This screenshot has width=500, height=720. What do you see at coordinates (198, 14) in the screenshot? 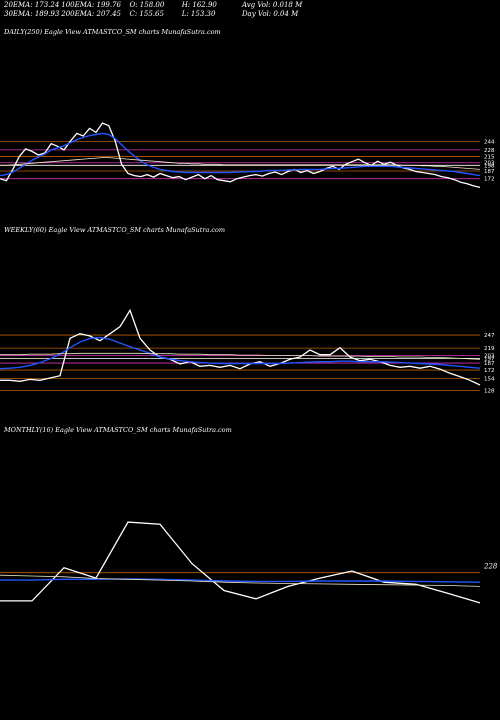
I see `low-label: L: 153.30` at bounding box center [198, 14].